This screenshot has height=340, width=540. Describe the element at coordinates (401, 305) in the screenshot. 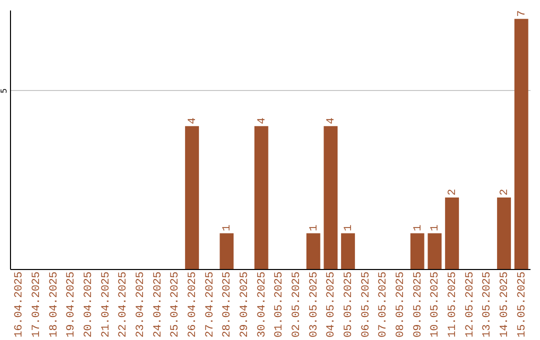

I see `x-tick-label: 08.05.2025` at that location.